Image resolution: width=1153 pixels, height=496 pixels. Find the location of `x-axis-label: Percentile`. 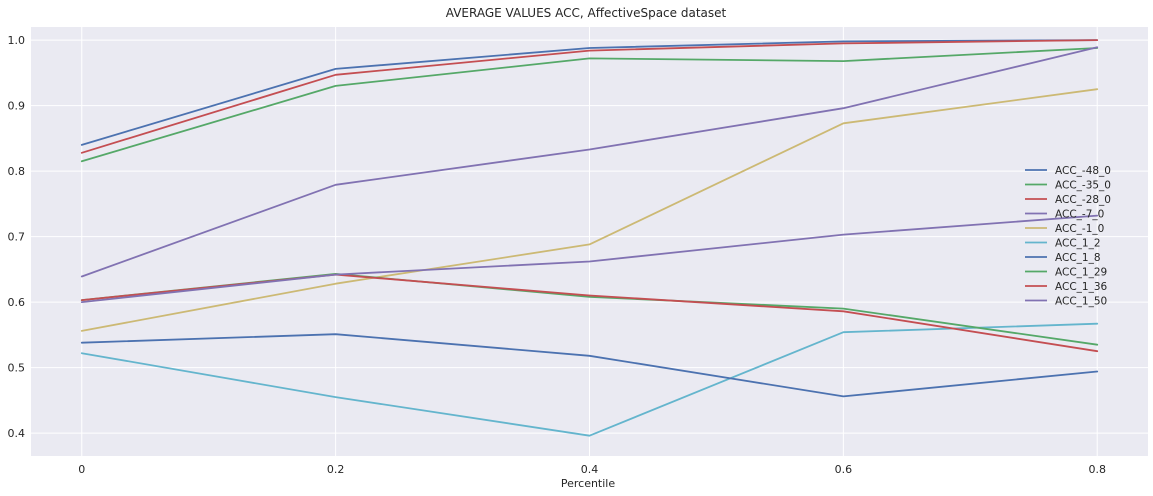

x-axis-label: Percentile is located at coordinates (588, 483).